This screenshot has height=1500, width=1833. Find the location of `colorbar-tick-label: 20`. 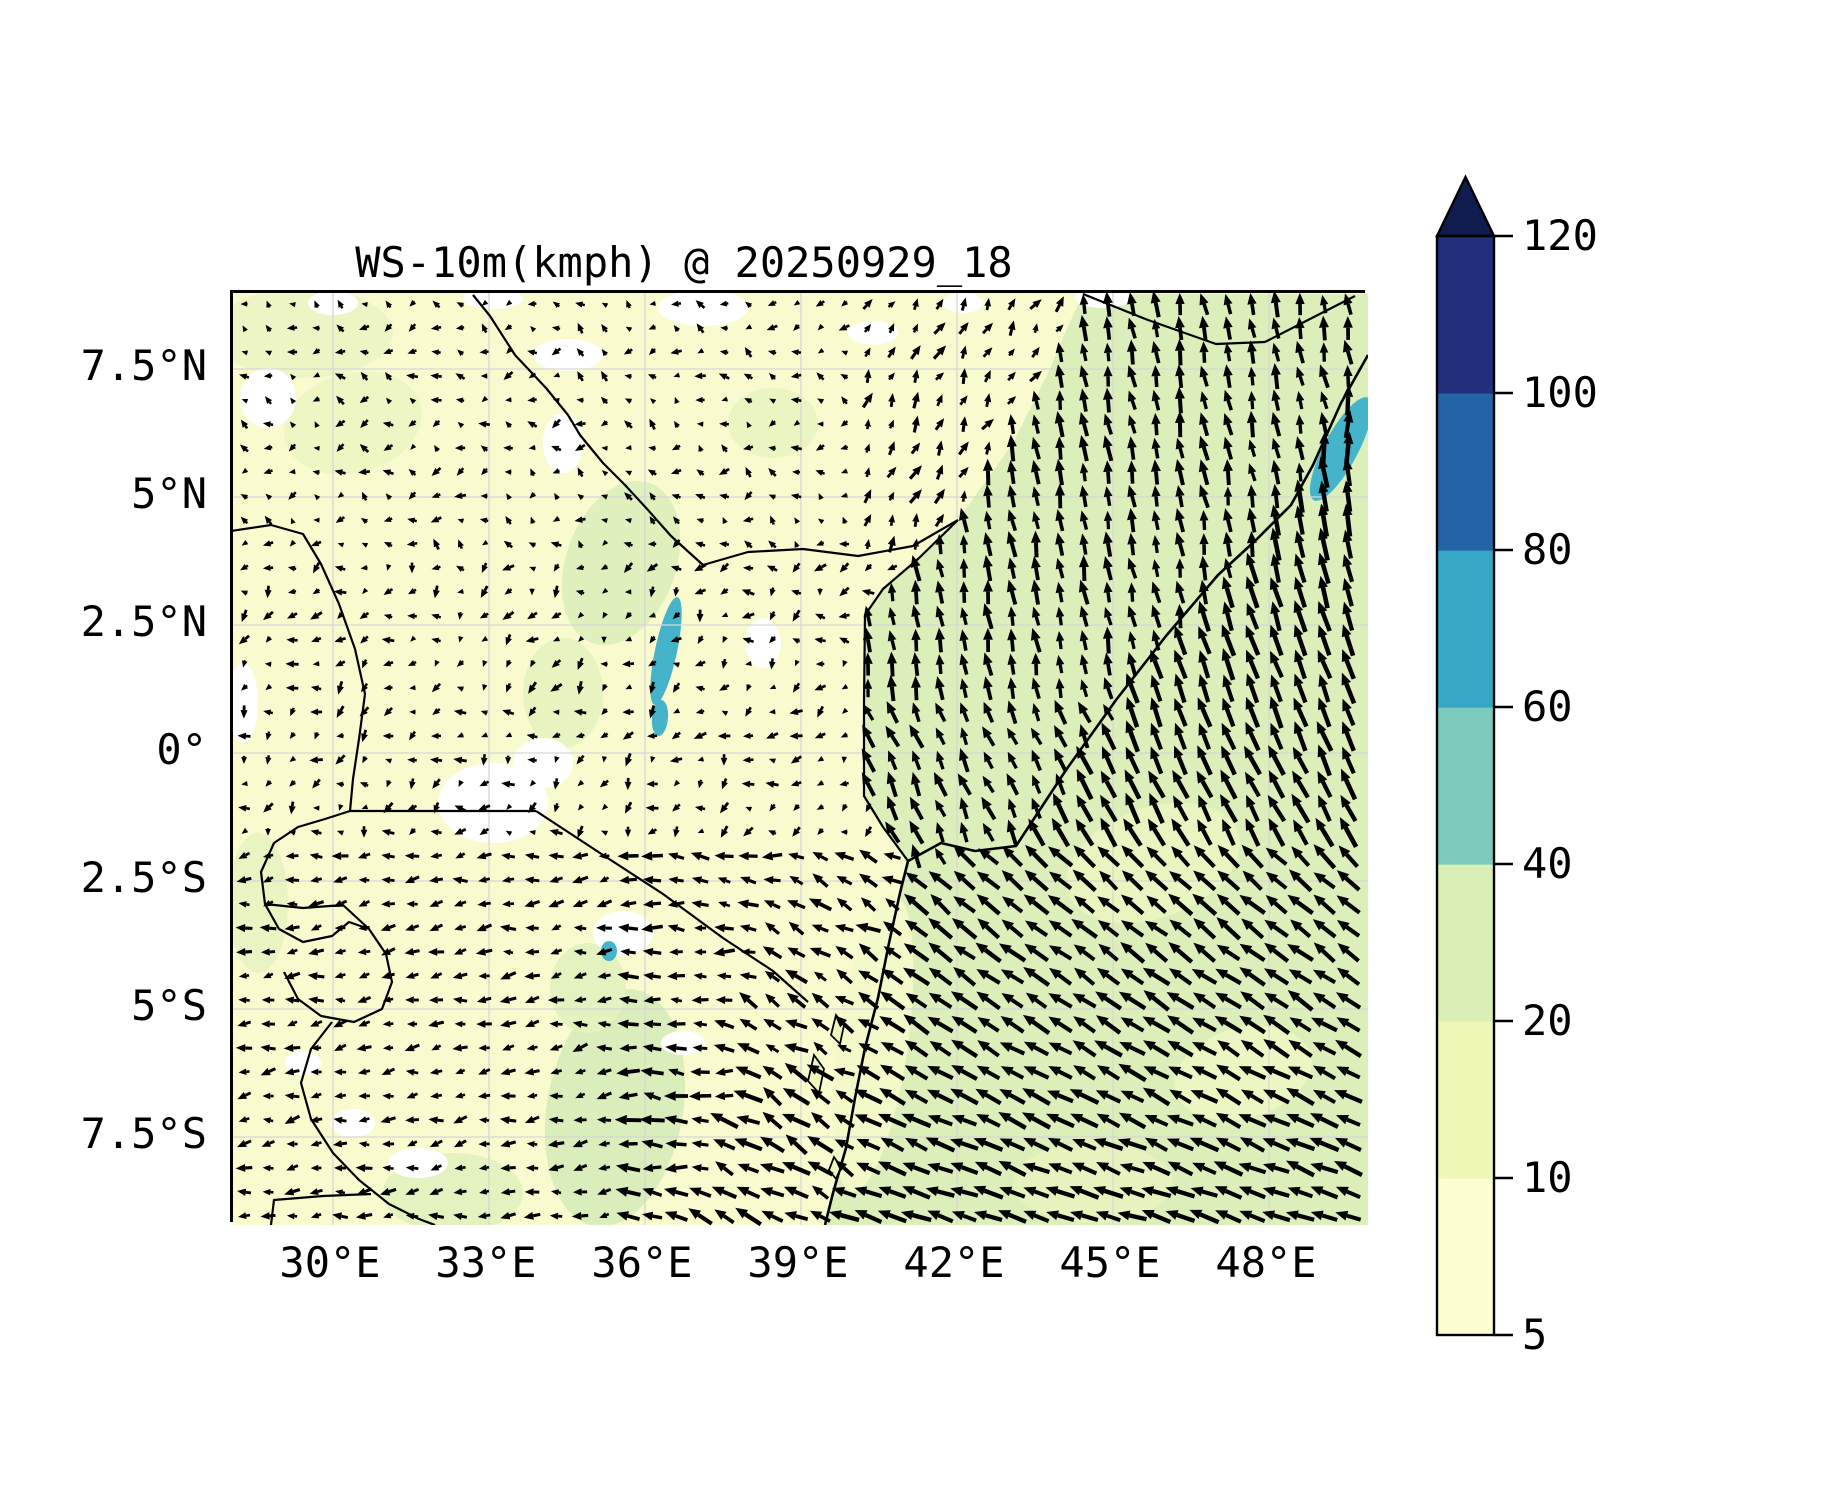

colorbar-tick-label: 20 is located at coordinates (1547, 1020).